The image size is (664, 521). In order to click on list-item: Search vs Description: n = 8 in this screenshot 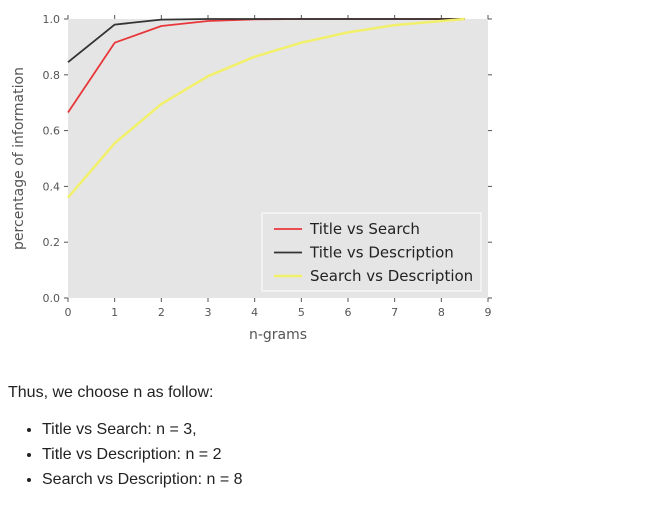, I will do `click(345, 479)`.